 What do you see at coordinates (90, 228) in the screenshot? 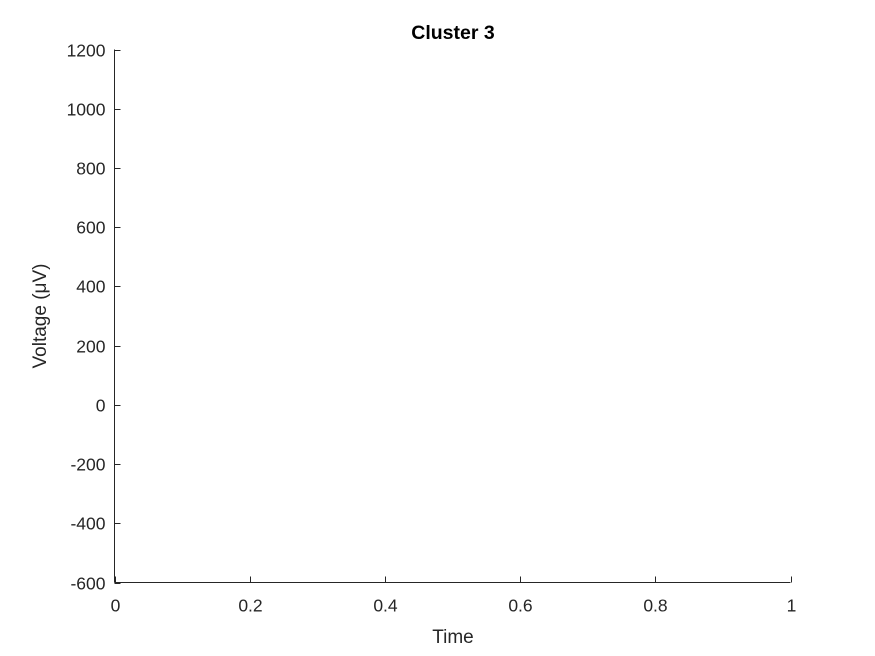
I see `y-tick-label: 600` at bounding box center [90, 228].